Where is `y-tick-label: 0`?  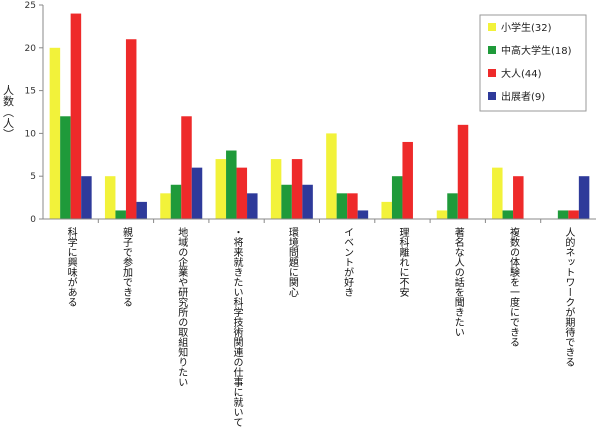 y-tick-label: 0 is located at coordinates (33, 220).